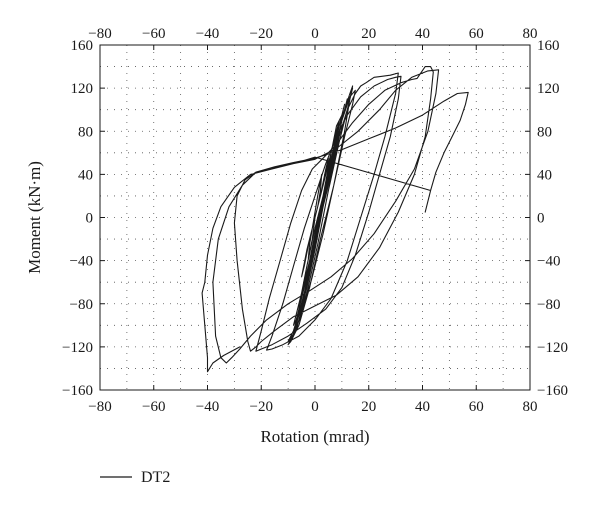 The width and height of the screenshot is (600, 505). I want to click on x-tick-label-bottom: −60, so click(153, 407).